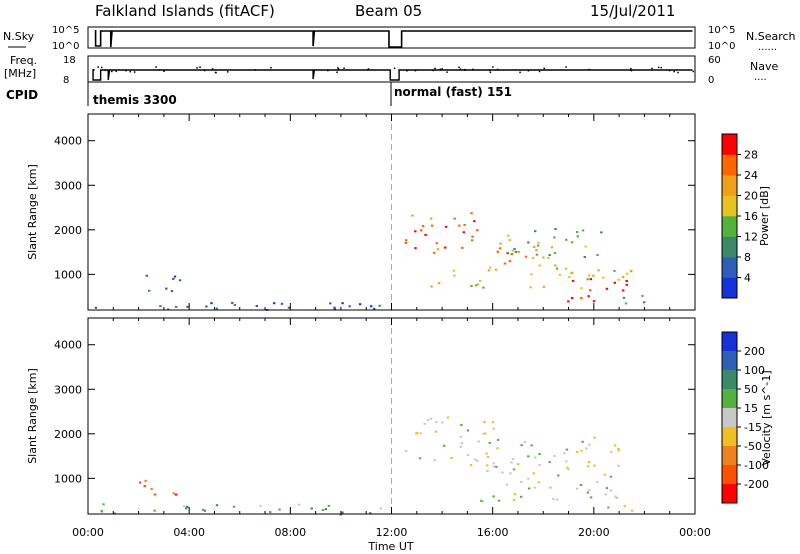  I want to click on colorbar-tick-label: 50, so click(751, 389).